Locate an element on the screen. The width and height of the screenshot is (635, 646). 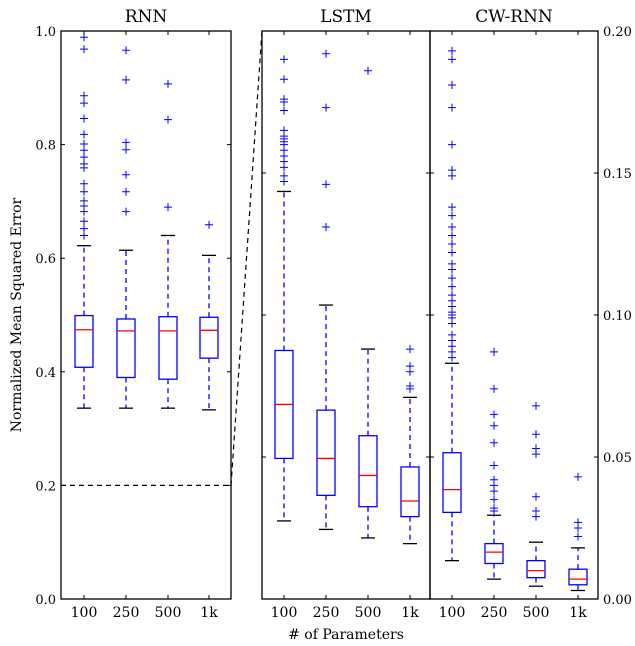
y-tick-label: 0.2 is located at coordinates (45, 486).